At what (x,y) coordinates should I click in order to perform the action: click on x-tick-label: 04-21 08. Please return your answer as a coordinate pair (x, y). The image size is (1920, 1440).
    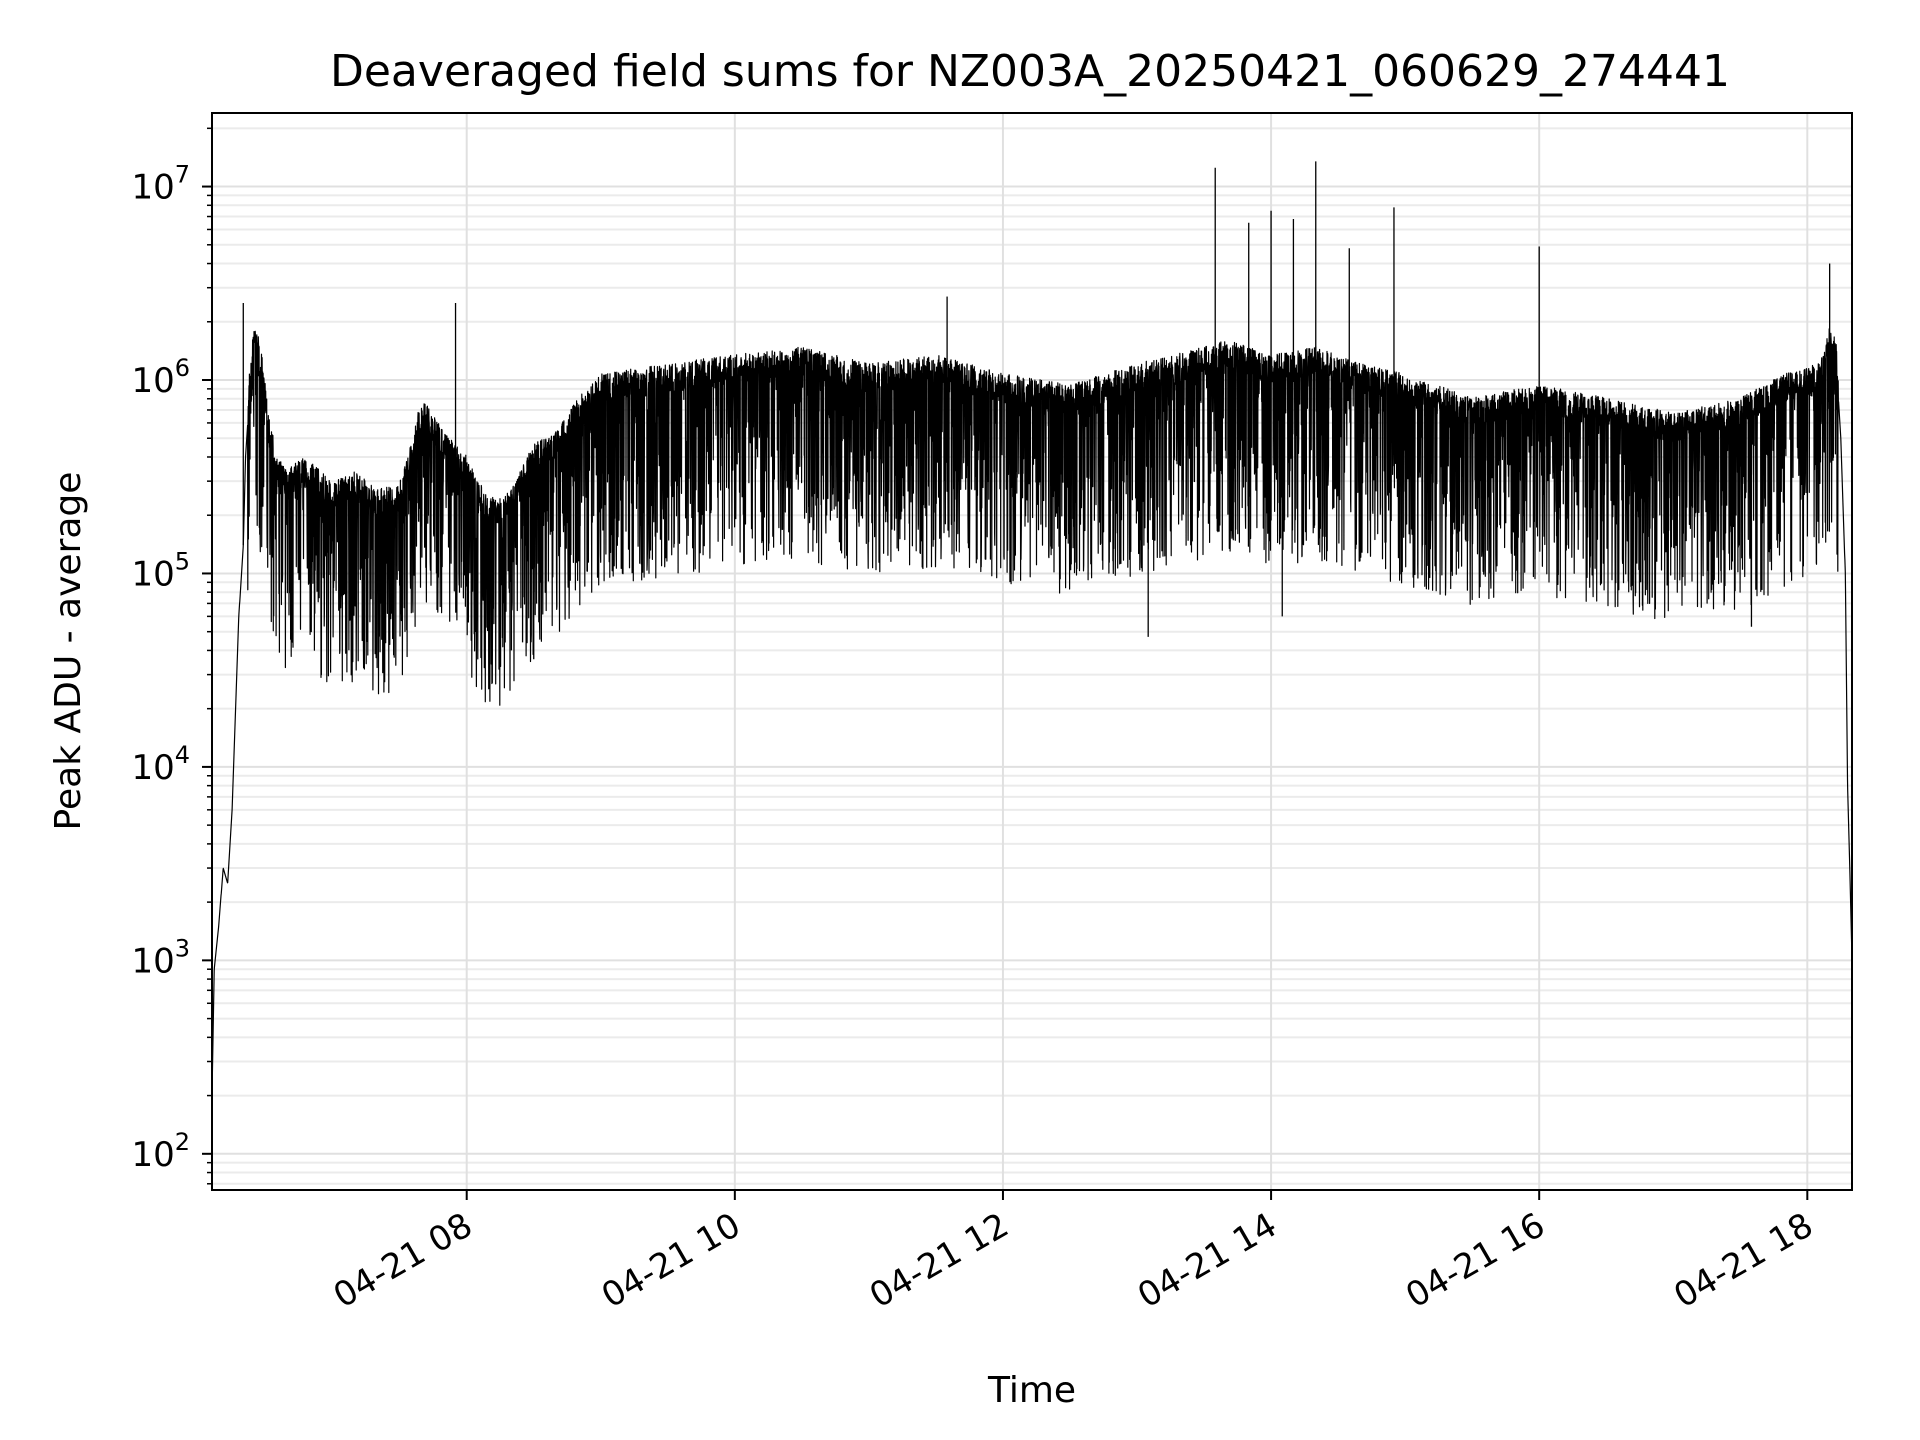
    Looking at the image, I should click on (403, 1260).